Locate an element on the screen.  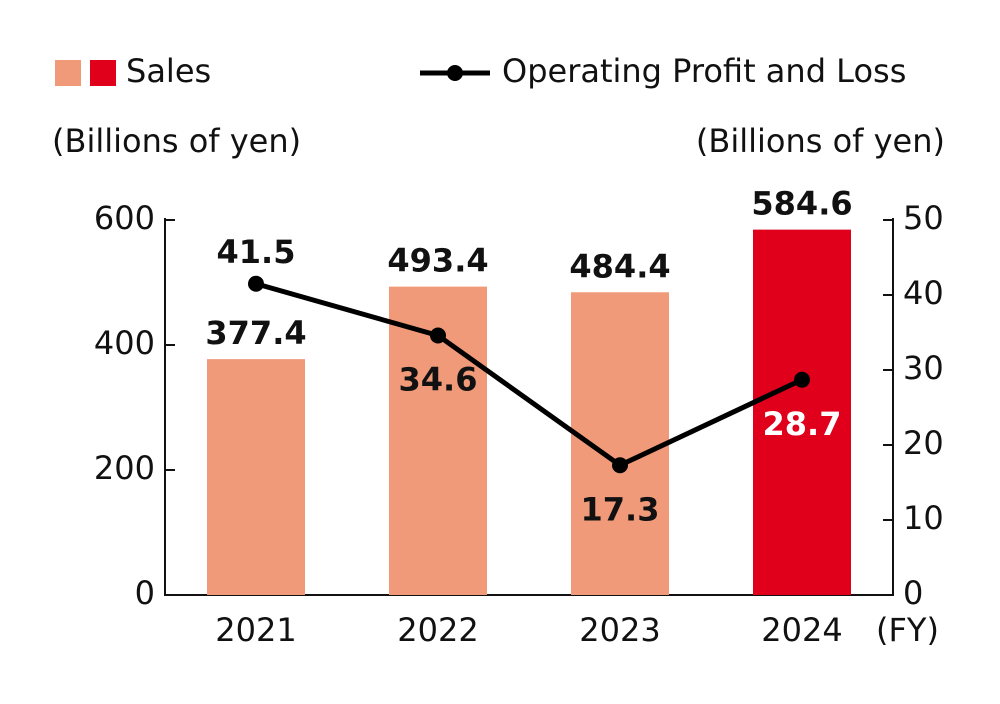
bar-value-label: 377.4 is located at coordinates (255, 333).